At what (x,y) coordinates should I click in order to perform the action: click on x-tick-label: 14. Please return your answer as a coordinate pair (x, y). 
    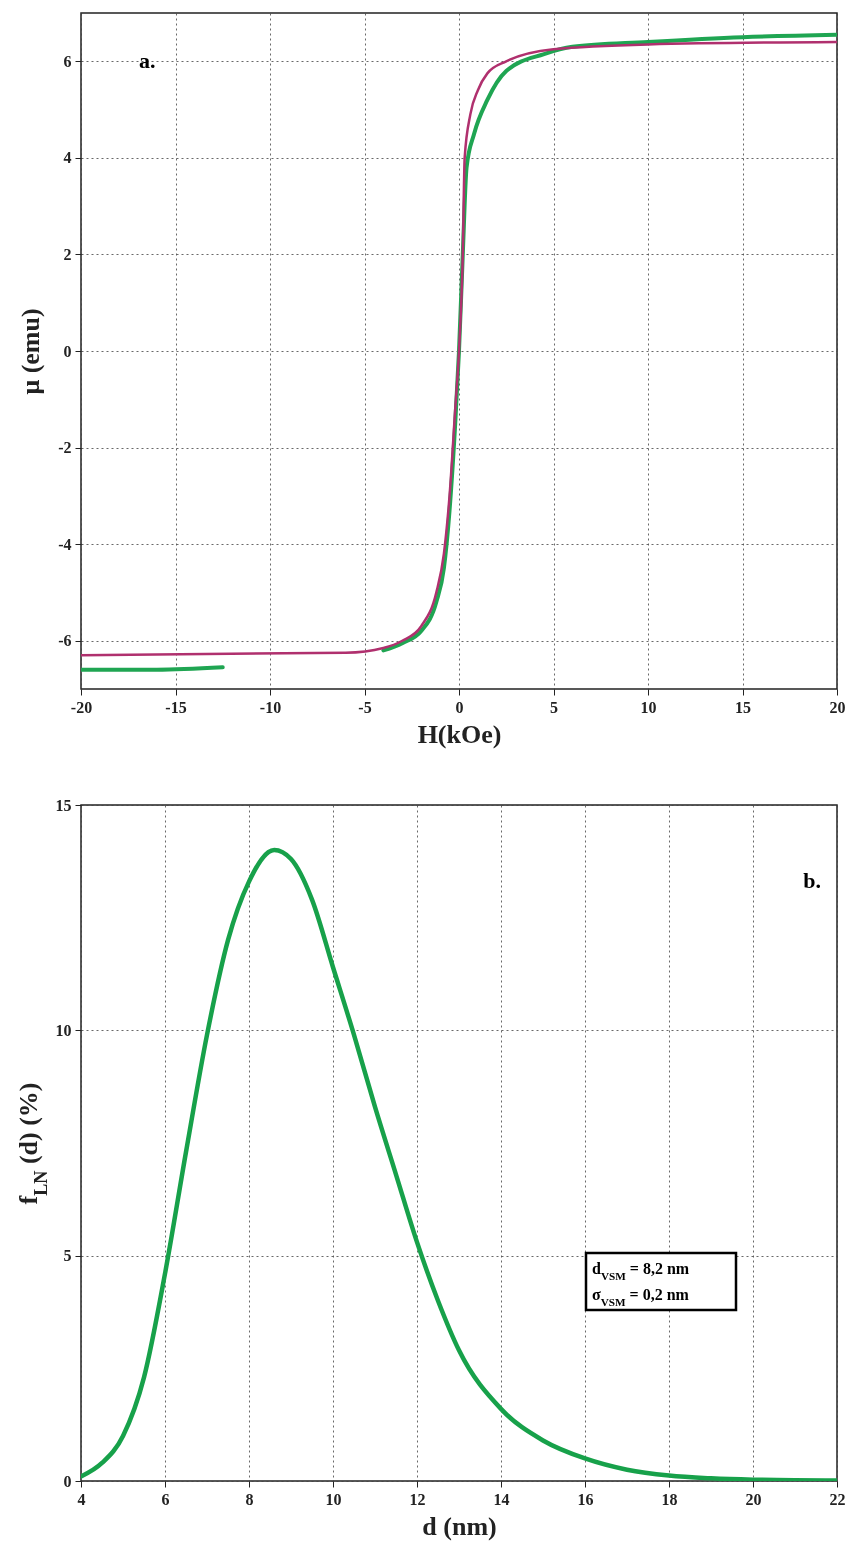
    Looking at the image, I should click on (501, 1499).